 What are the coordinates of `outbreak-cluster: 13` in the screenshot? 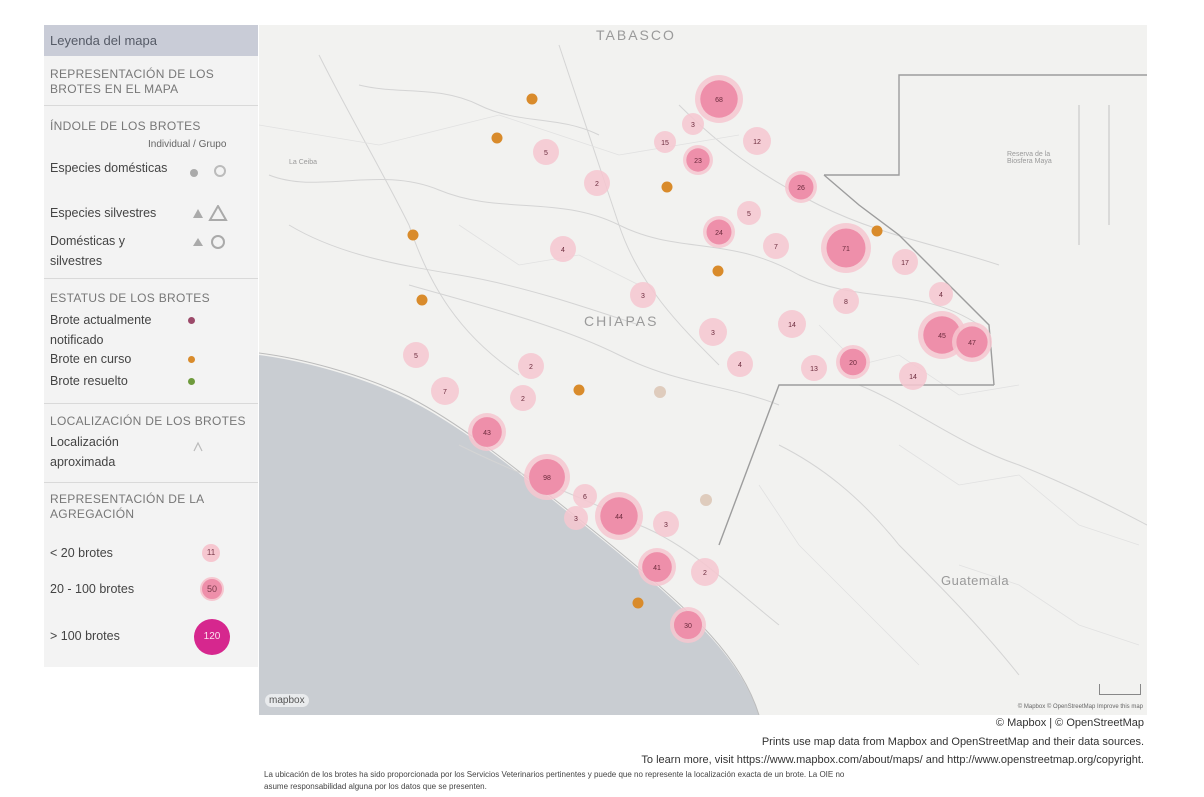 It's located at (814, 368).